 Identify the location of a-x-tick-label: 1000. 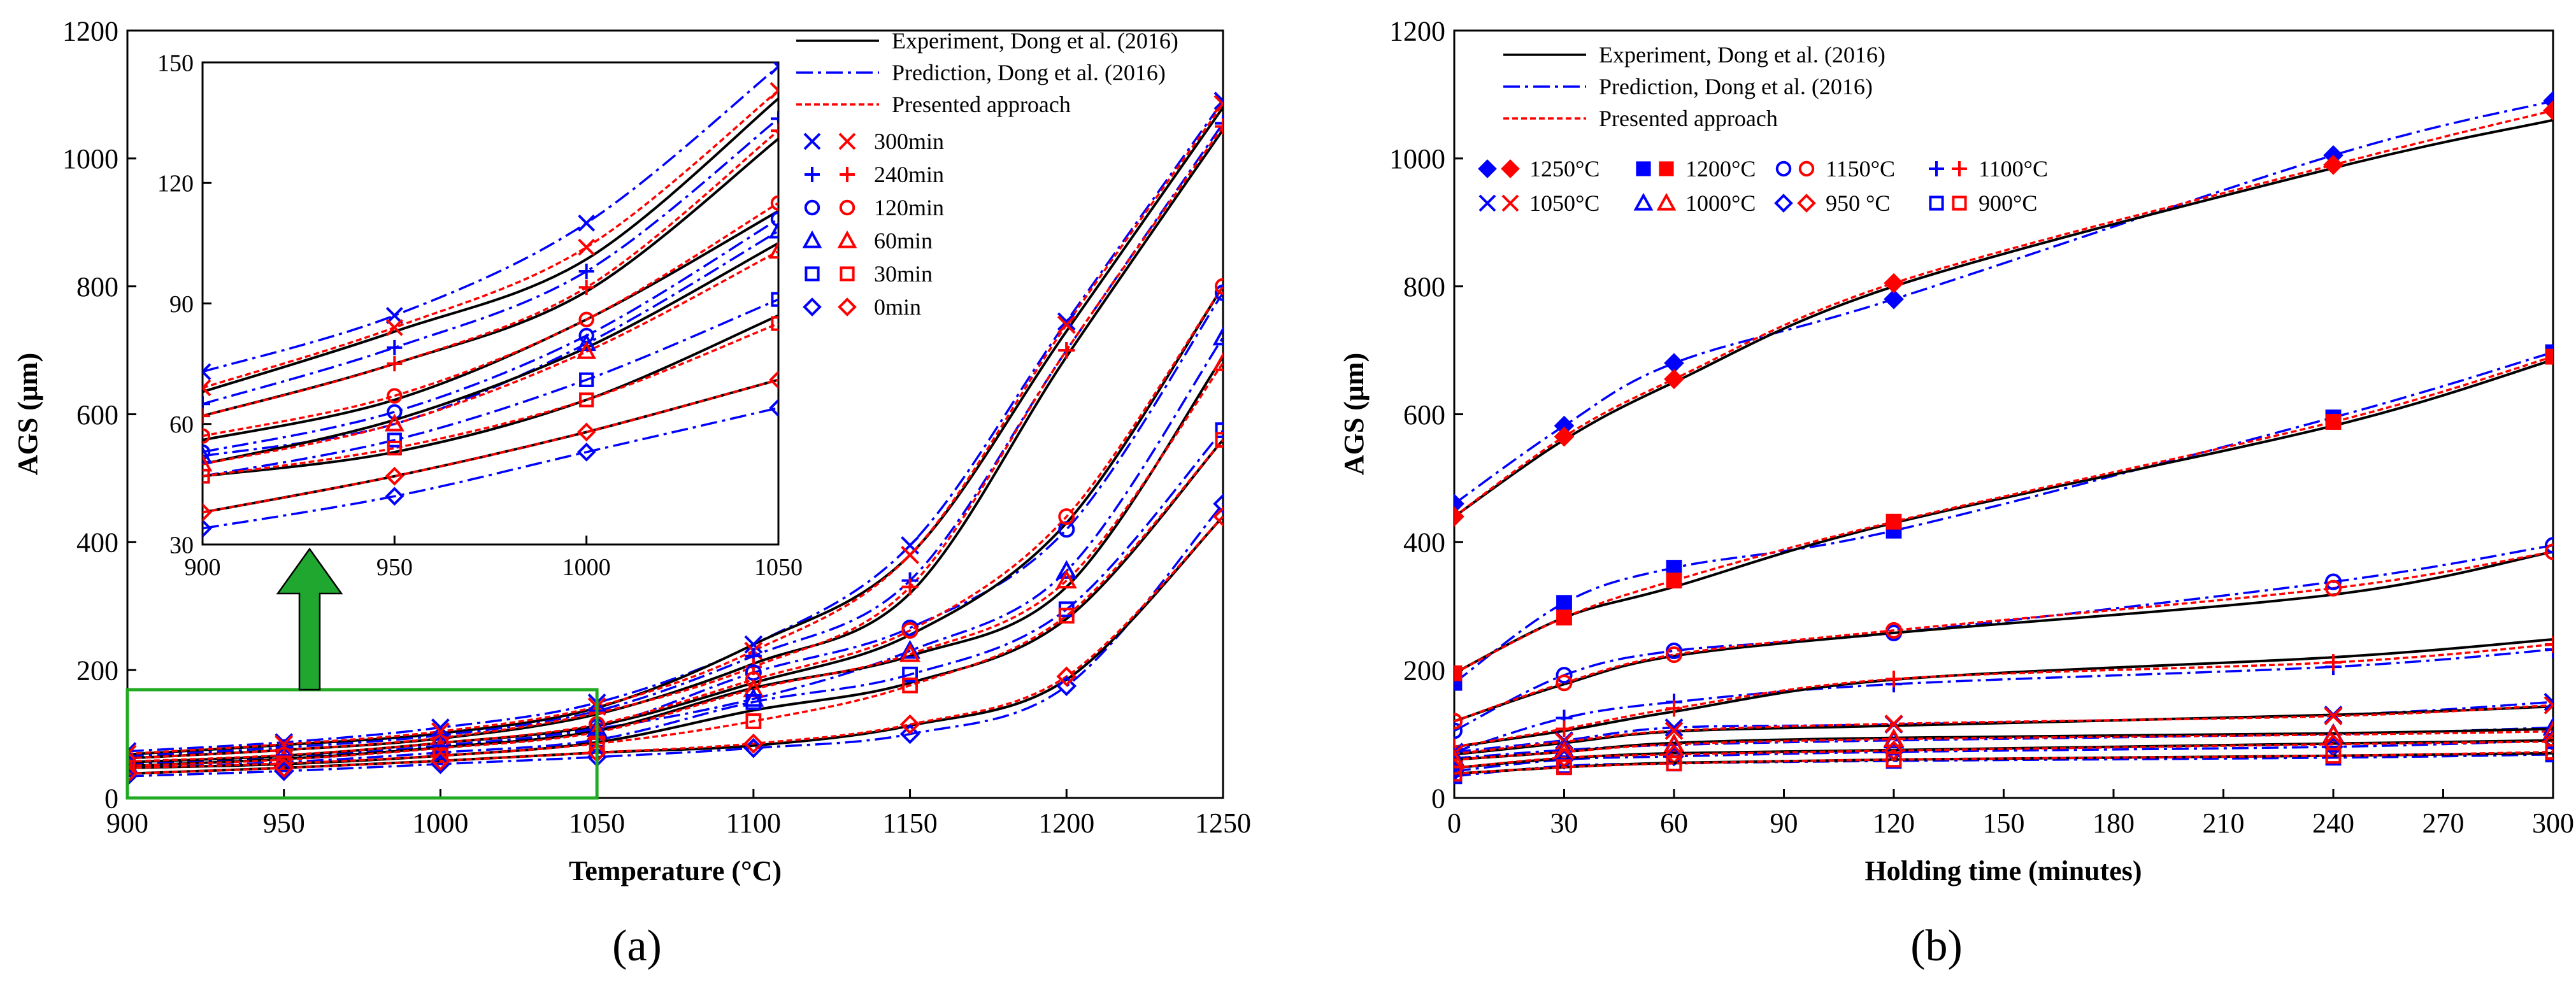
(440, 823).